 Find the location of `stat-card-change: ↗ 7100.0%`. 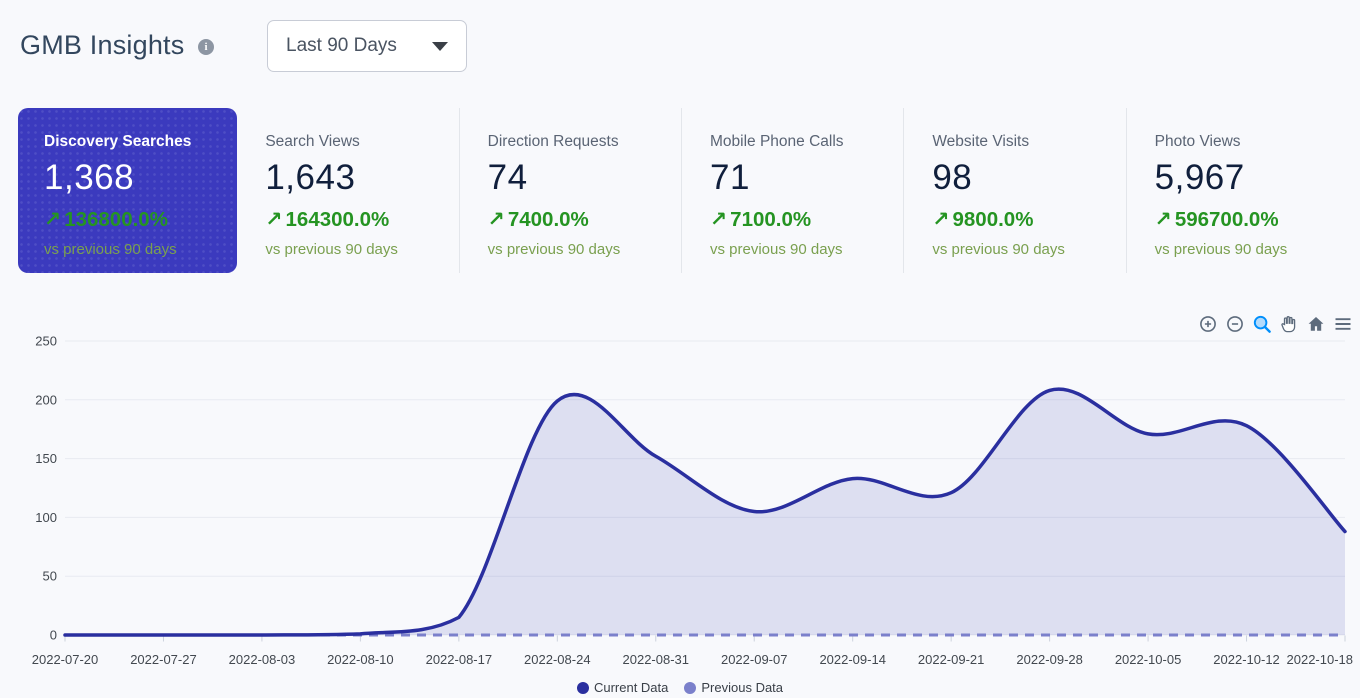

stat-card-change: ↗ 7100.0% is located at coordinates (760, 219).